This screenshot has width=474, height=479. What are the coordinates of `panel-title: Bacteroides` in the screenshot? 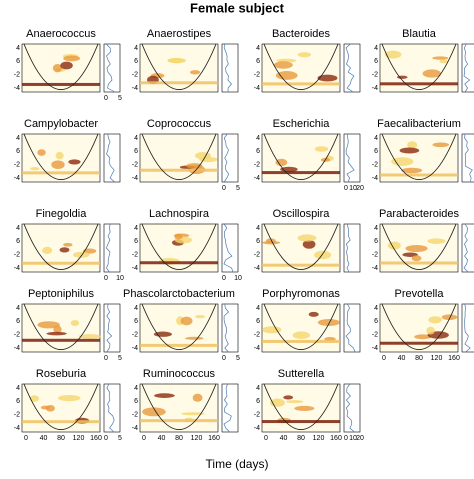 It's located at (301, 34).